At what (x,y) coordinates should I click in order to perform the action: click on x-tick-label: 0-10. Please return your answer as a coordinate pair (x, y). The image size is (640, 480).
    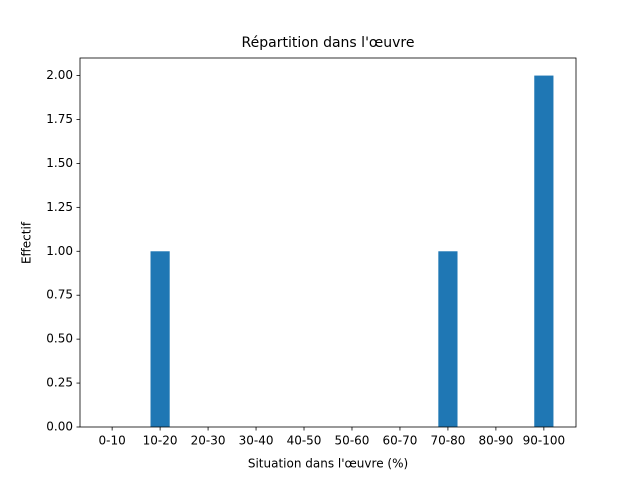
    Looking at the image, I should click on (112, 441).